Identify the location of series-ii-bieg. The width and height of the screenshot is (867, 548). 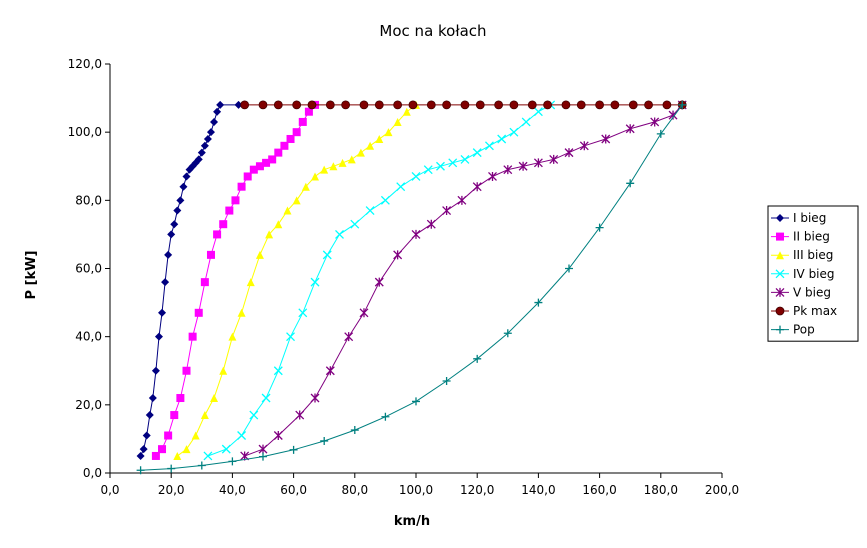
(235, 280).